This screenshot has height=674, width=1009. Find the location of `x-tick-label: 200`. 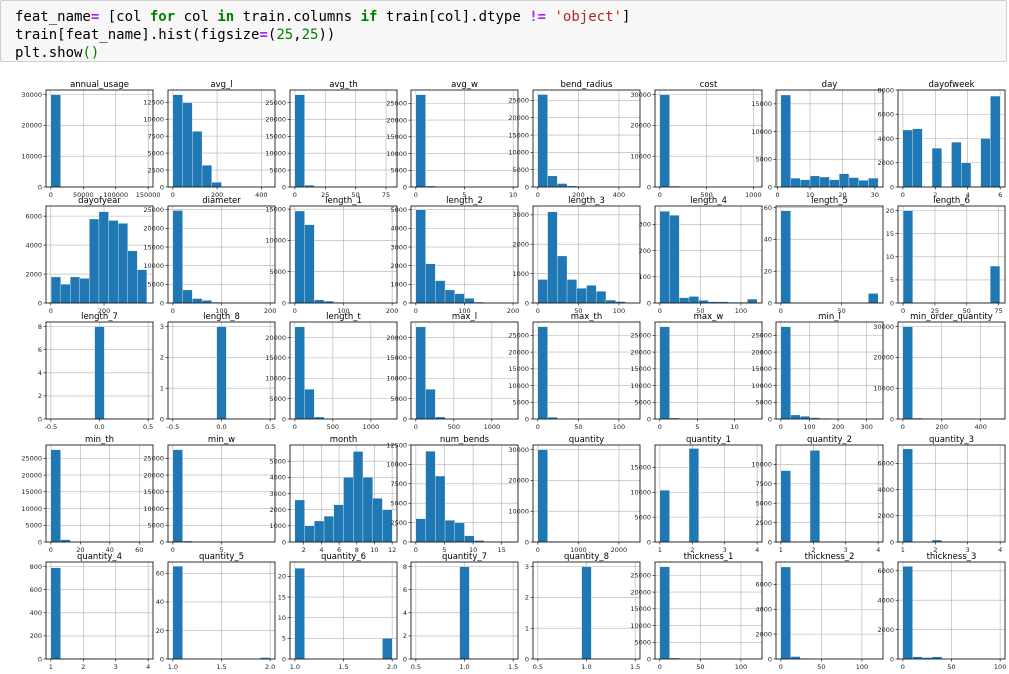

x-tick-label: 200 is located at coordinates (104, 311).